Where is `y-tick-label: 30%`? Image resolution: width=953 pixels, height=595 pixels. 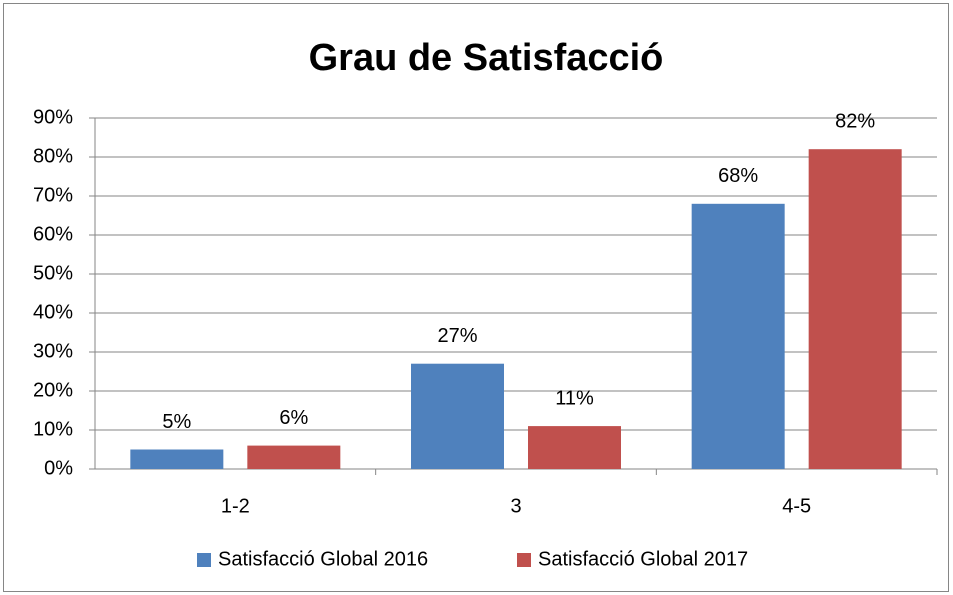
y-tick-label: 30% is located at coordinates (53, 351).